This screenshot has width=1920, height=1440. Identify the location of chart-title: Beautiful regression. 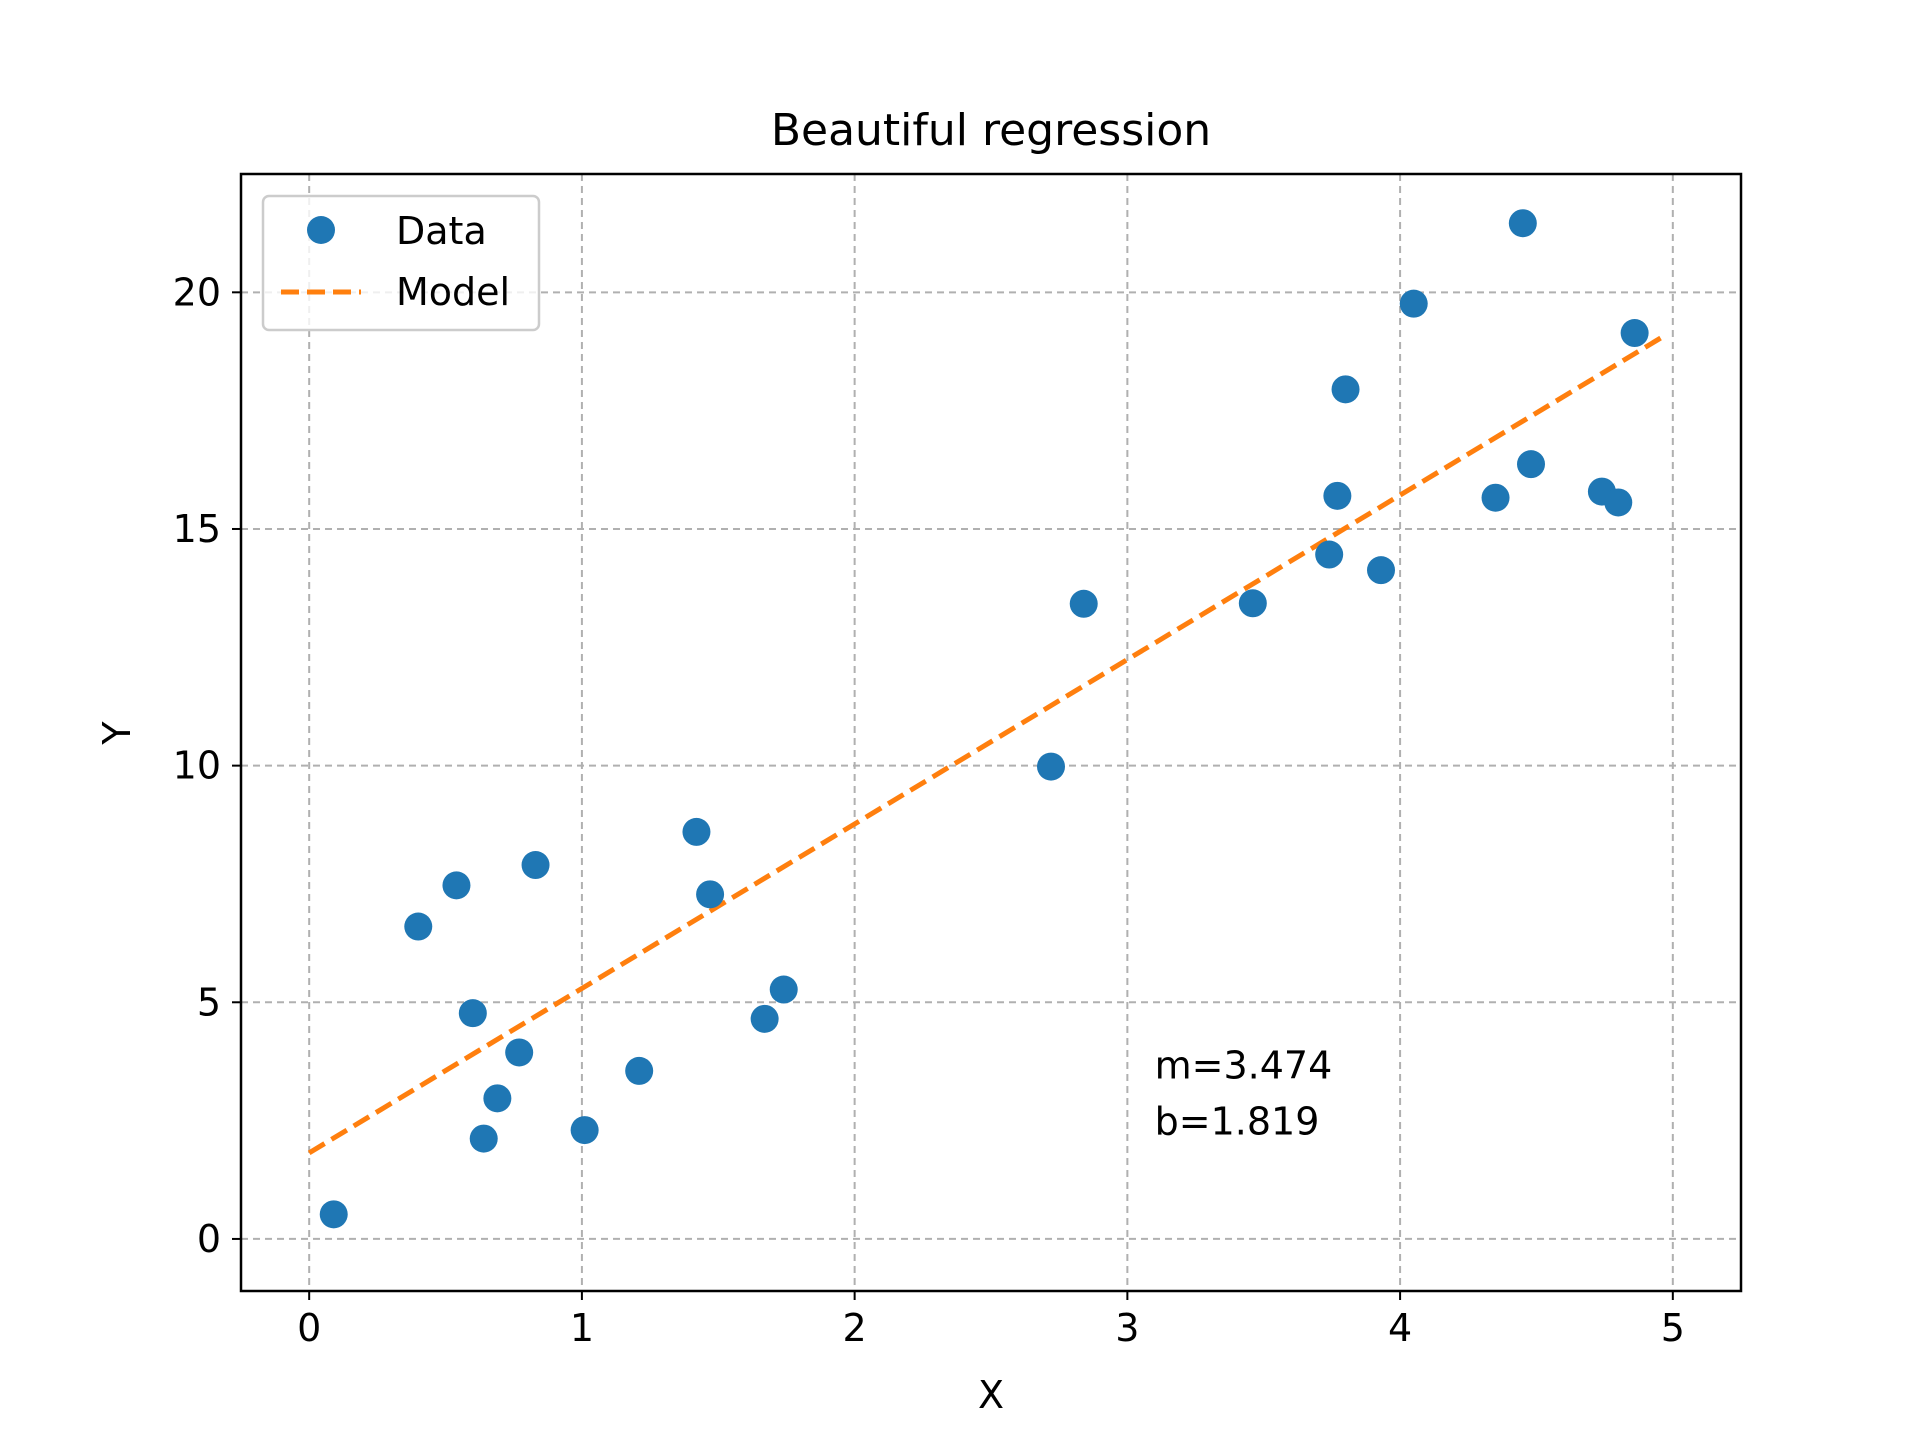
(991, 130).